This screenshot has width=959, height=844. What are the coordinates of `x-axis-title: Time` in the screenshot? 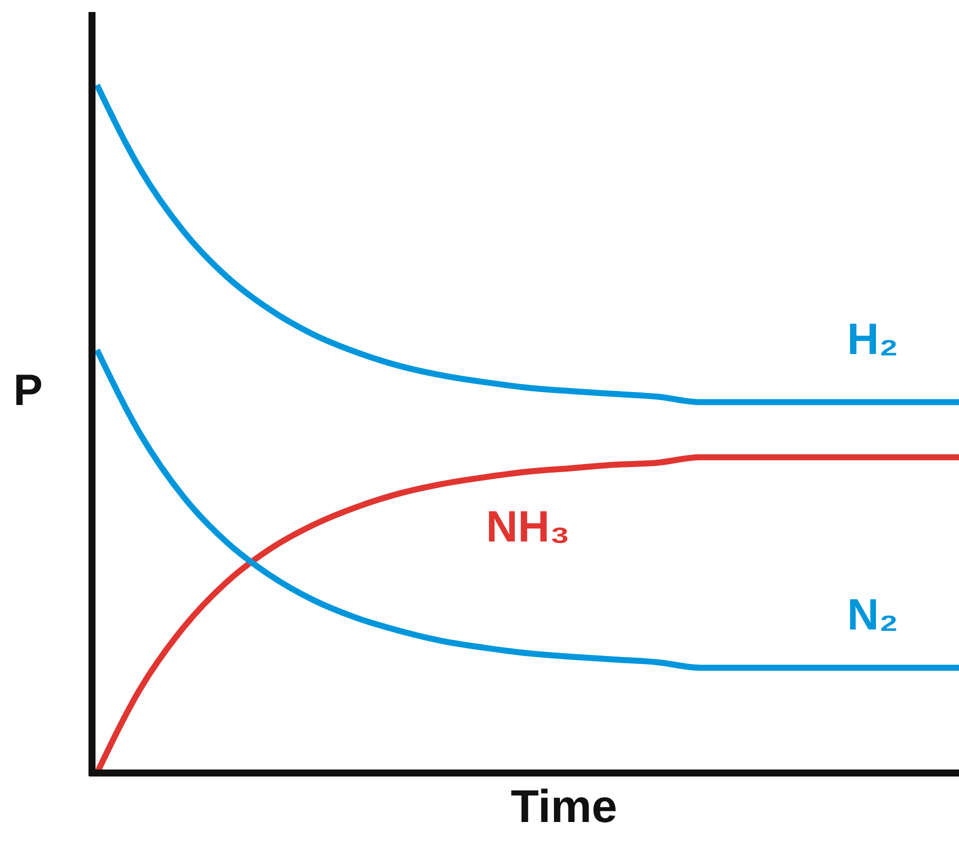 It's located at (564, 806).